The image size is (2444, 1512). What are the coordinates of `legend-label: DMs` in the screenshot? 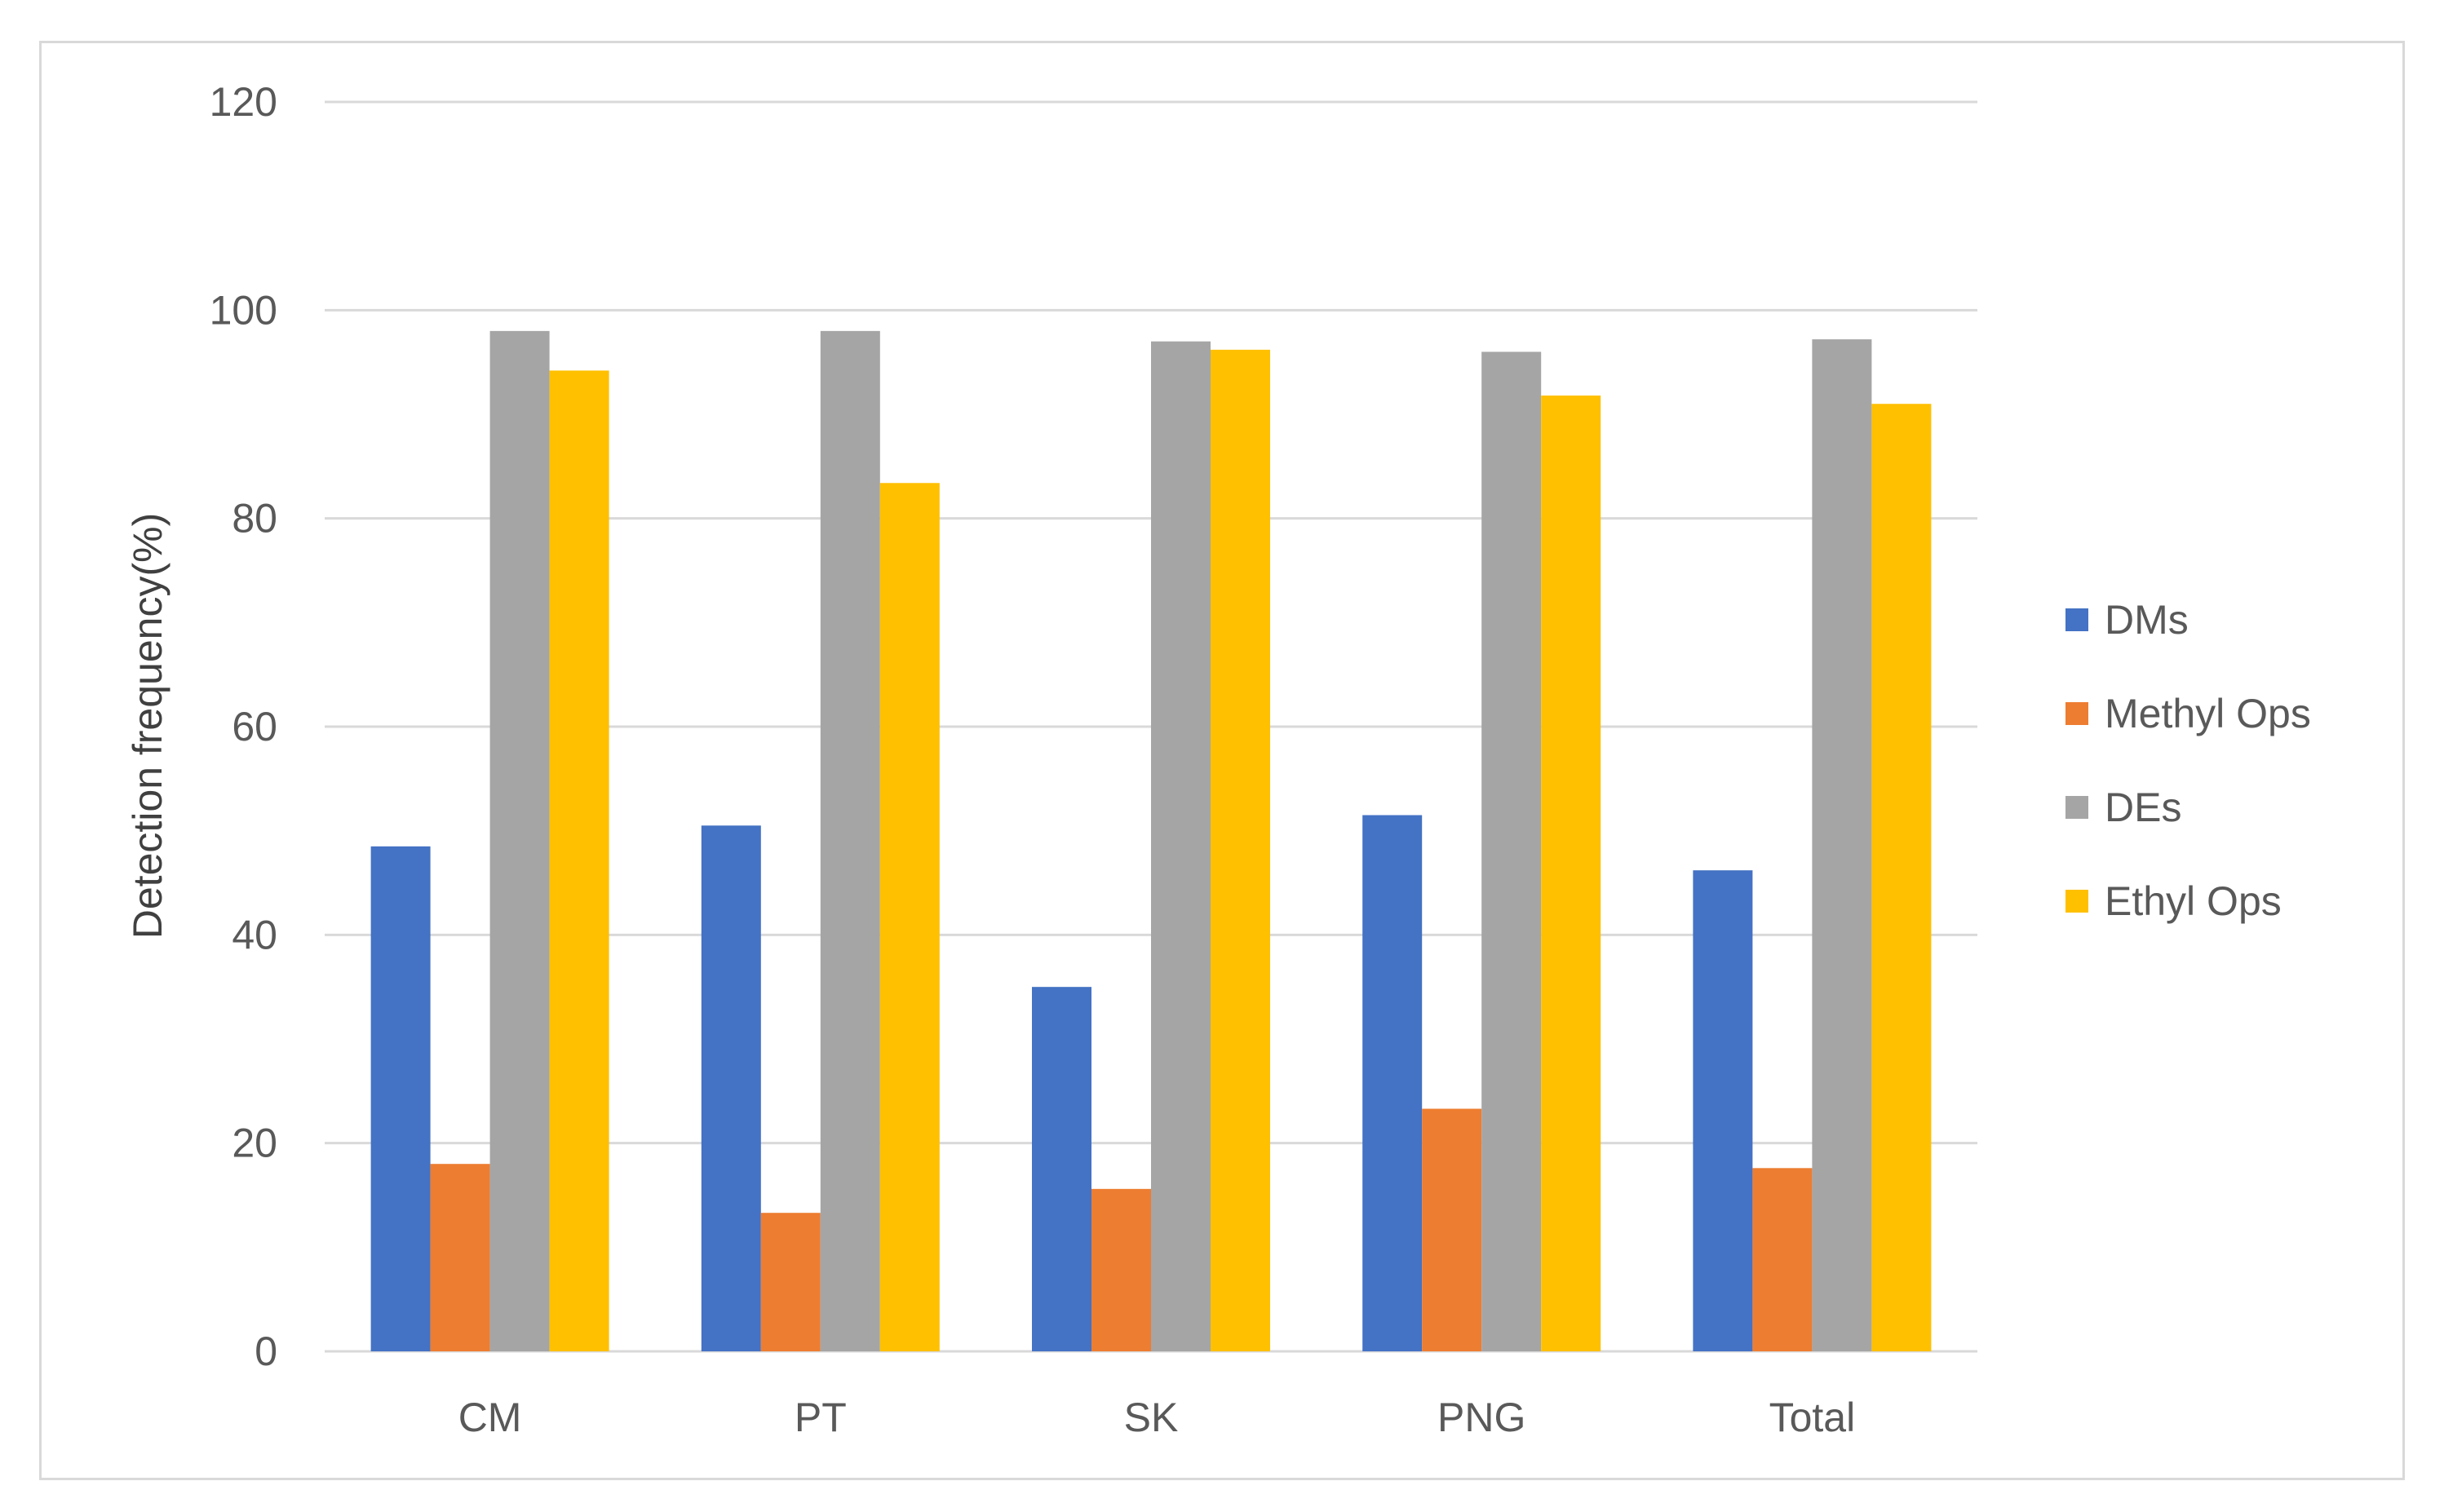 It's located at (2147, 620).